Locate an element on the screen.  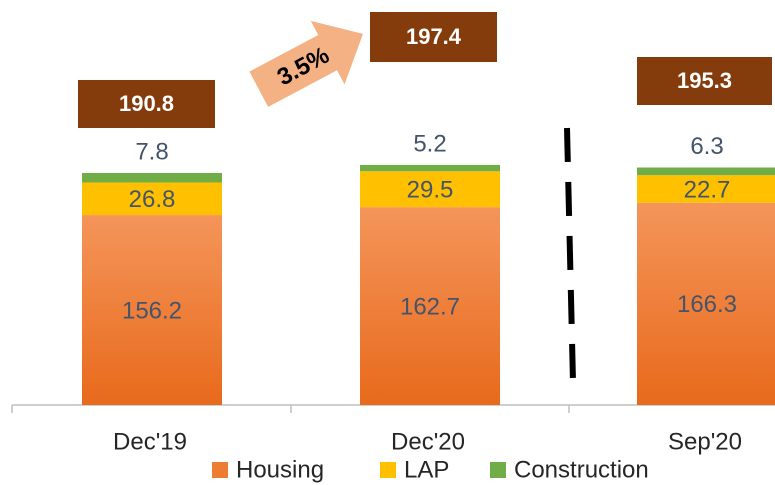
legend-label: Housing is located at coordinates (280, 469).